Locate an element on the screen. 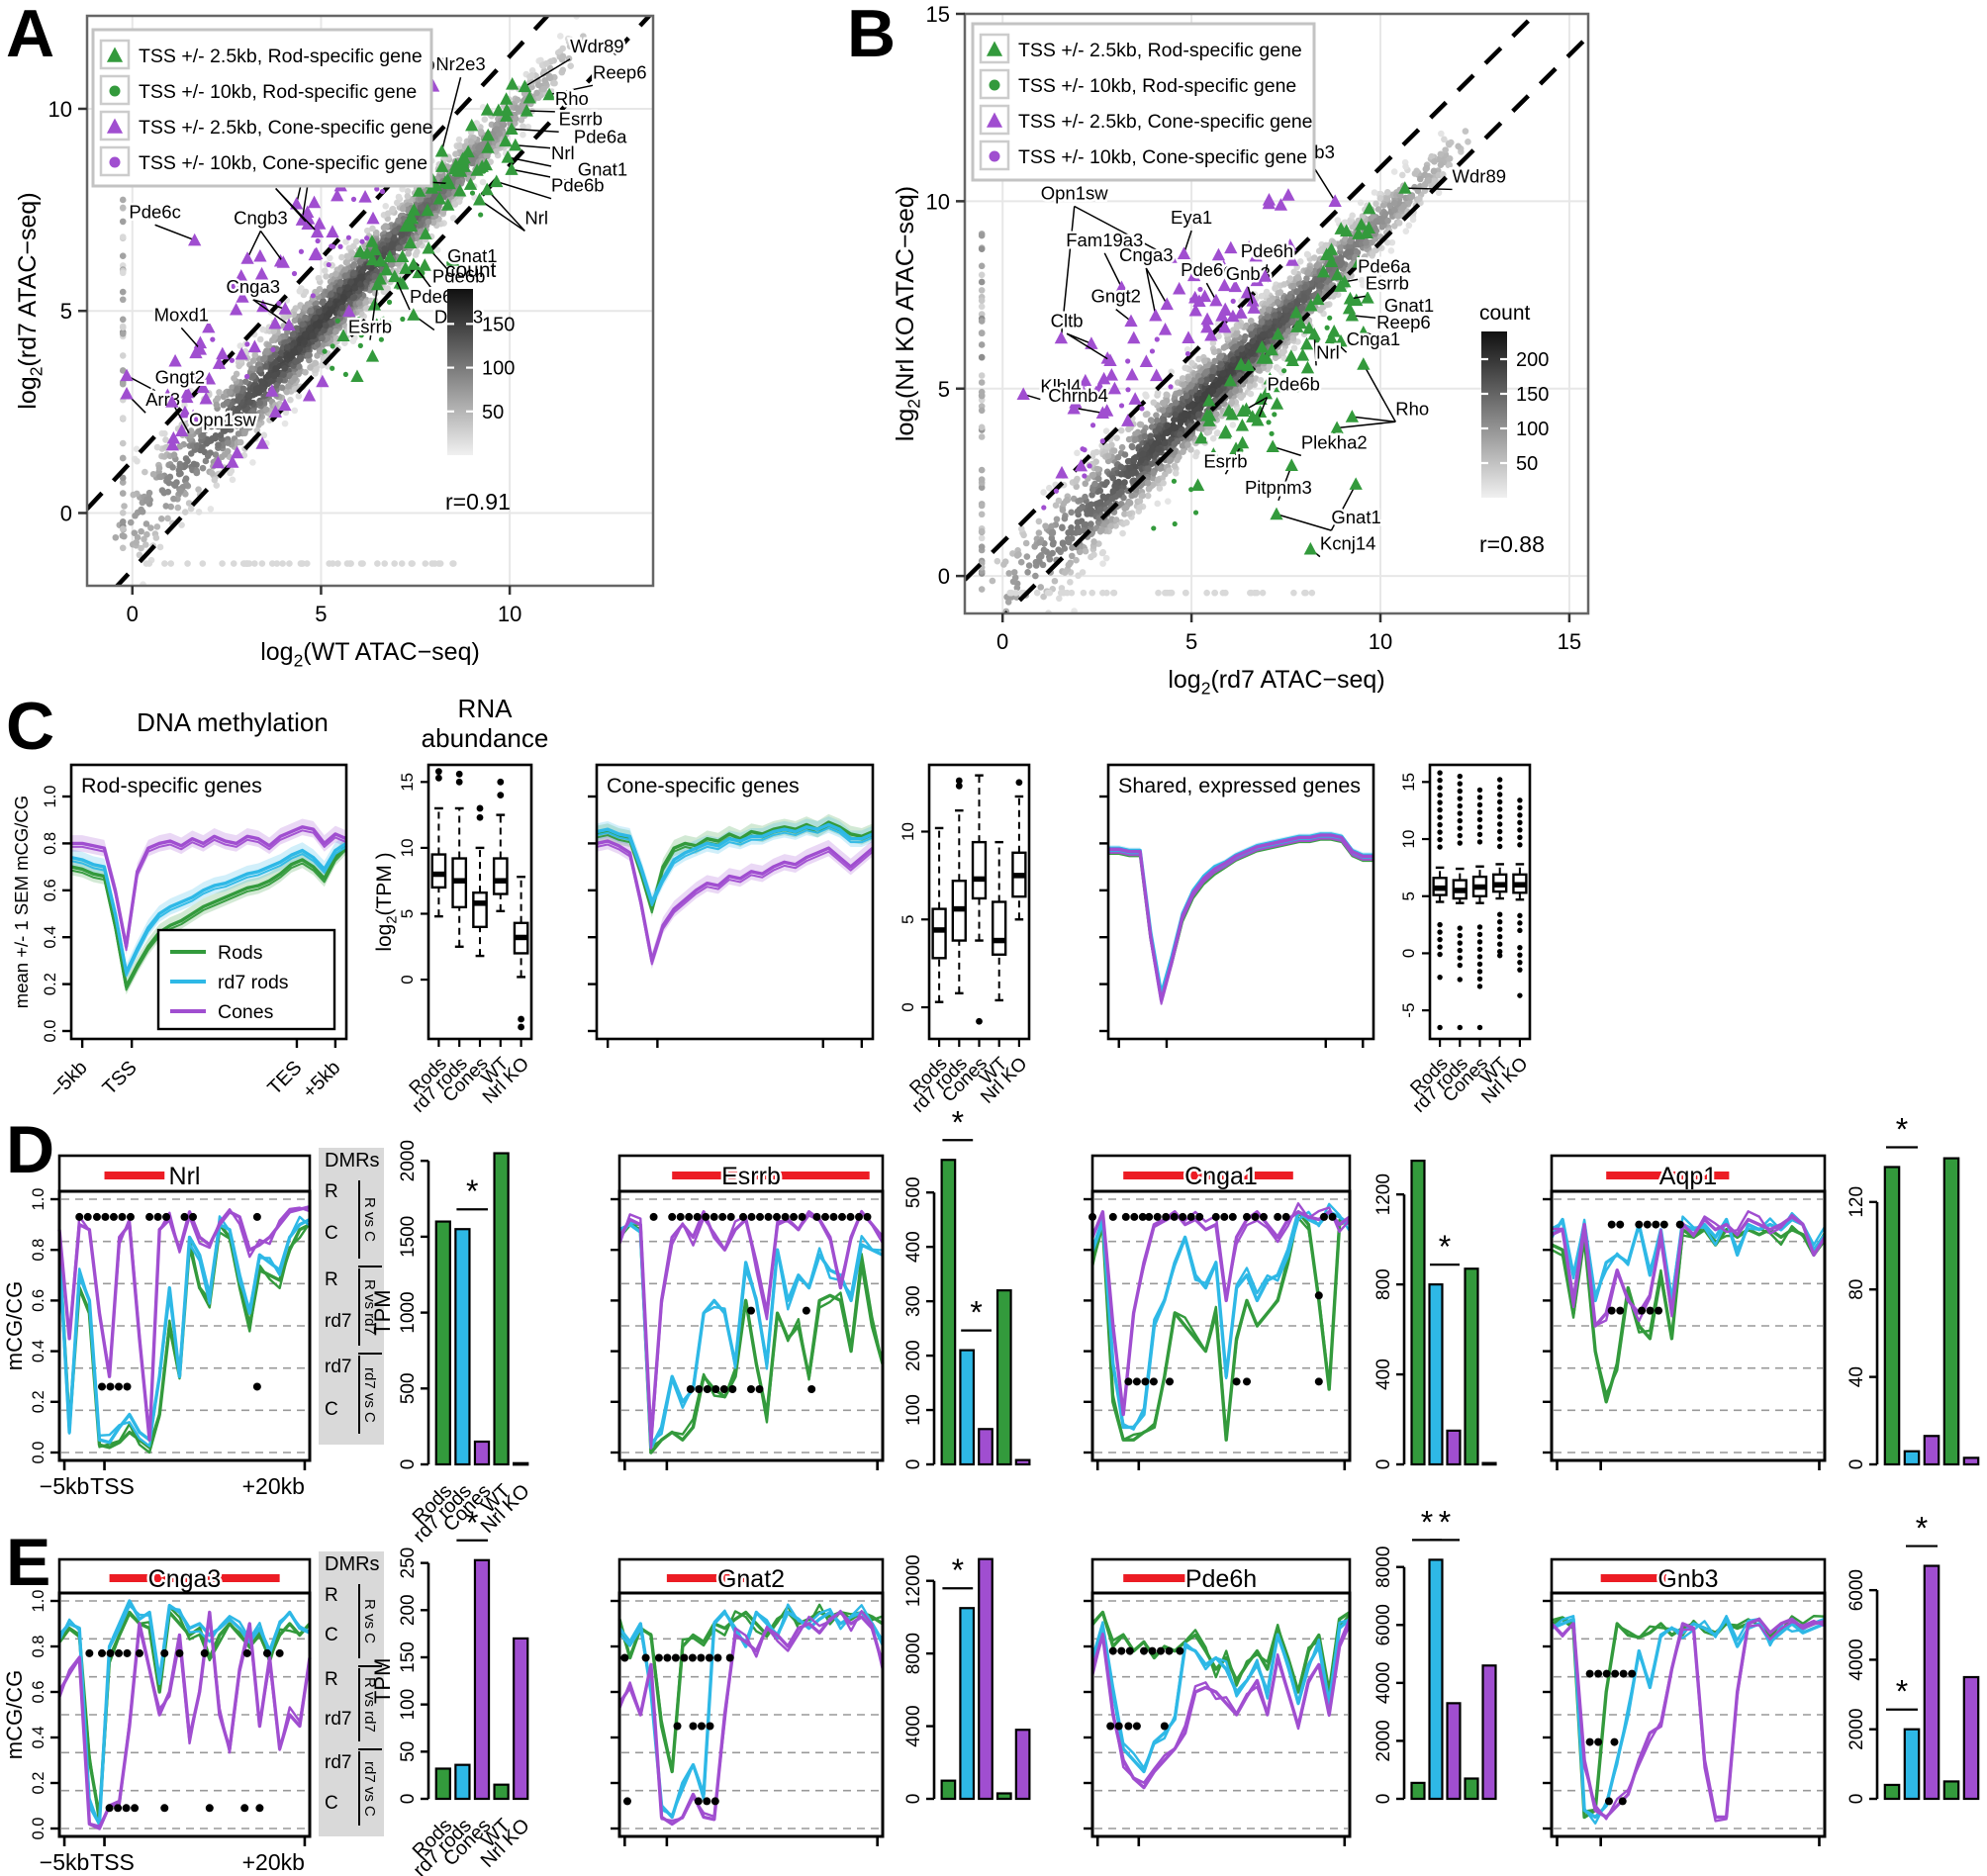  svg-text: +5kb is located at coordinates (322, 1080).